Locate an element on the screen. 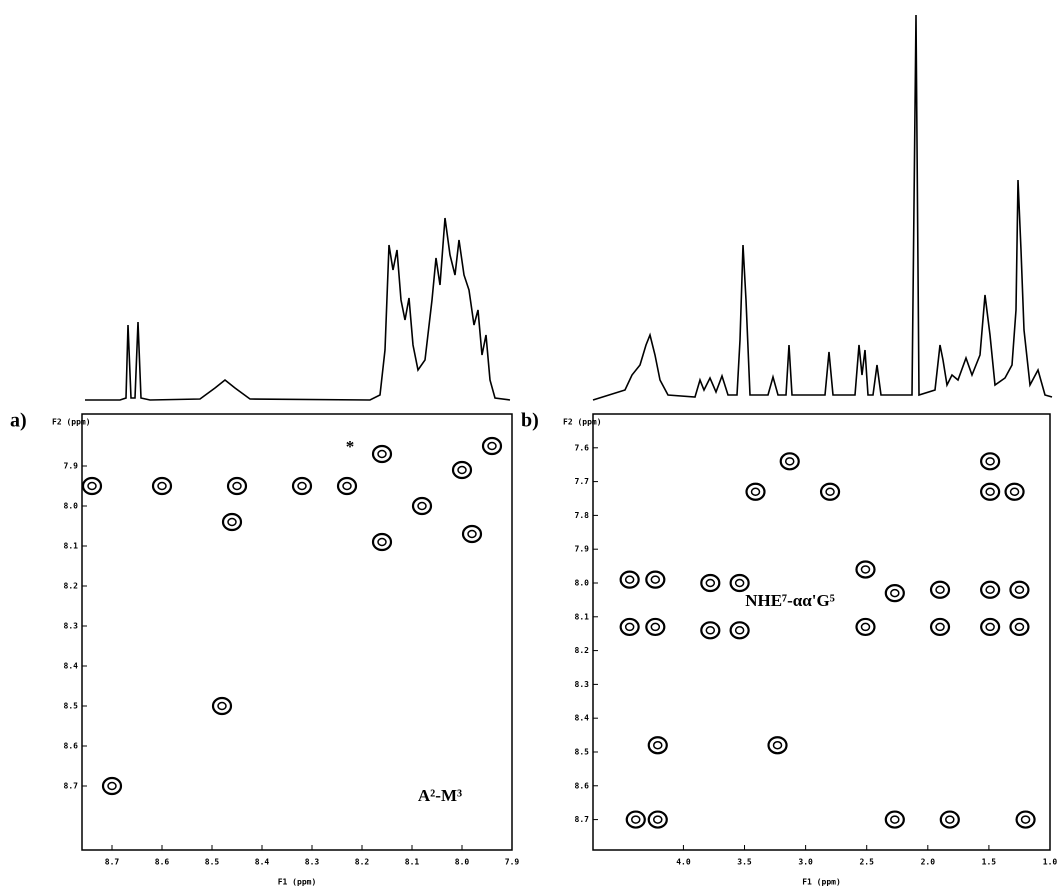 Image resolution: width=1063 pixels, height=891 pixels. x-tick-label: 3.5 is located at coordinates (744, 862).